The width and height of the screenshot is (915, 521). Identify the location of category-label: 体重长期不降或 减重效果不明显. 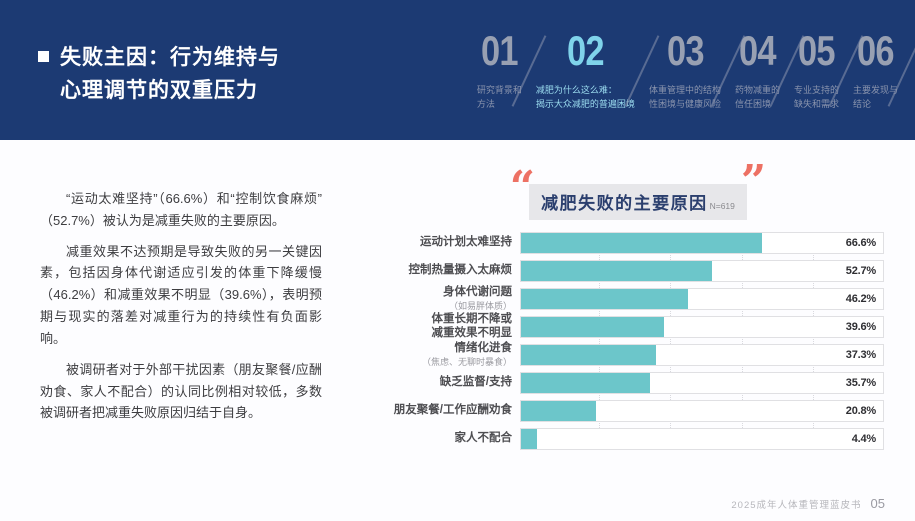
(472, 326).